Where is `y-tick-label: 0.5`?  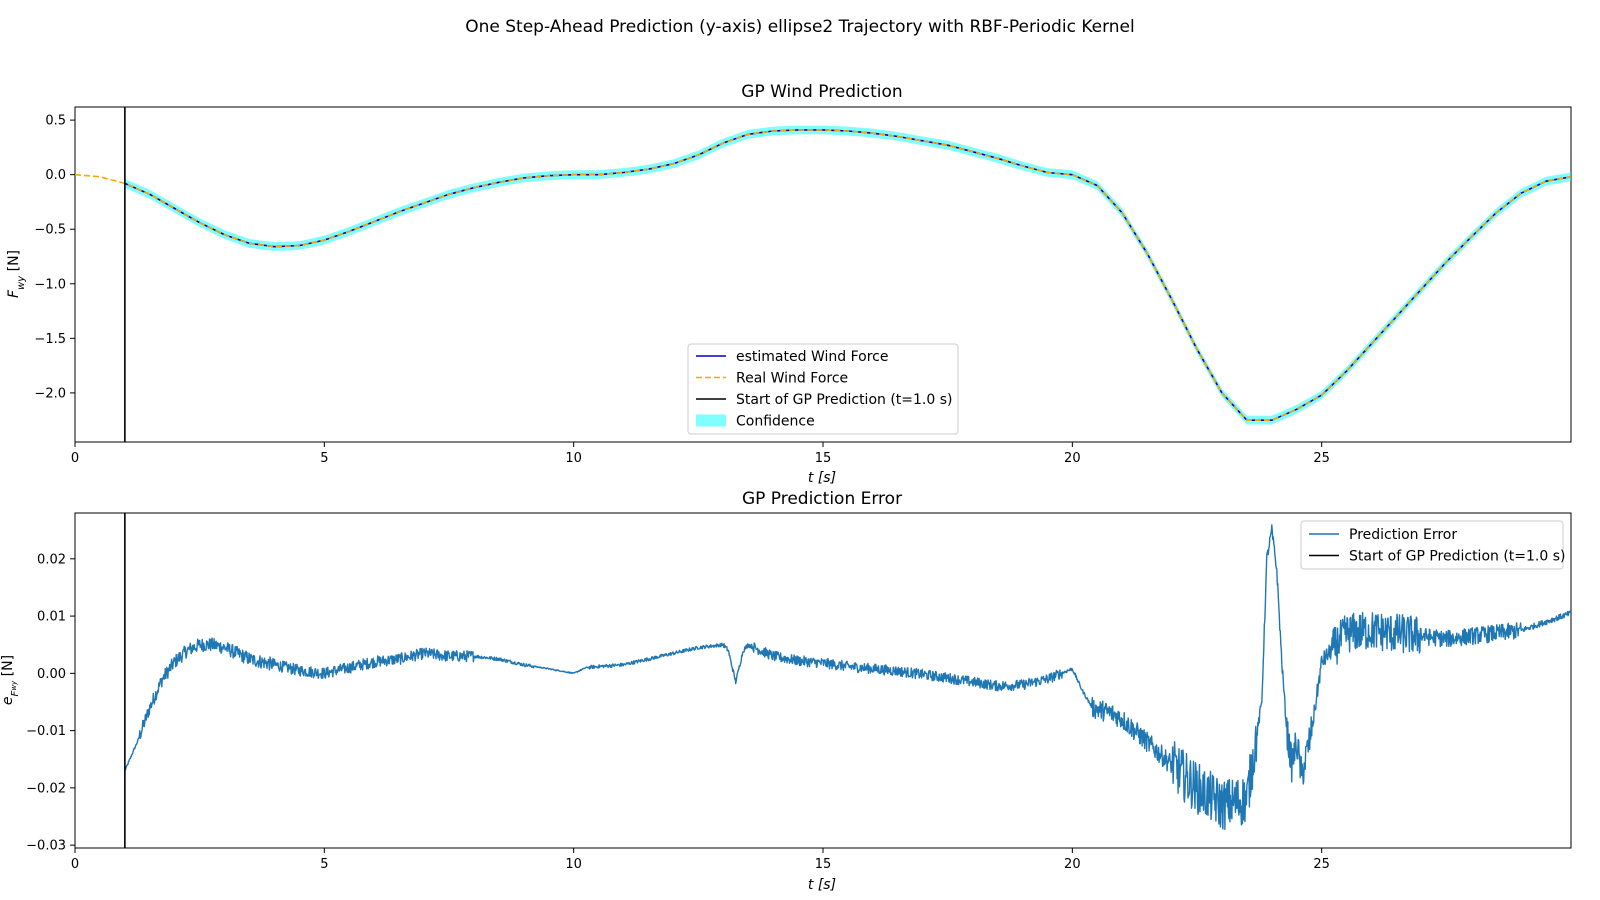 y-tick-label: 0.5 is located at coordinates (55, 121).